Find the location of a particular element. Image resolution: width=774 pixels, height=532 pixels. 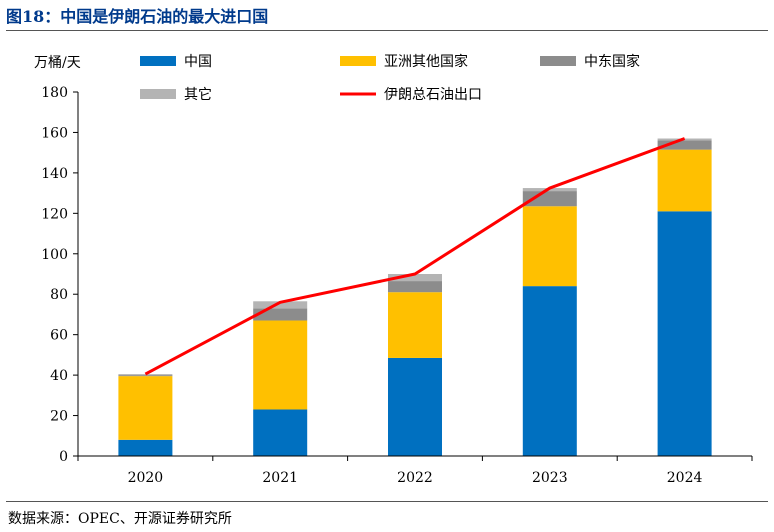

y-tick-label: 40 is located at coordinates (59, 376).